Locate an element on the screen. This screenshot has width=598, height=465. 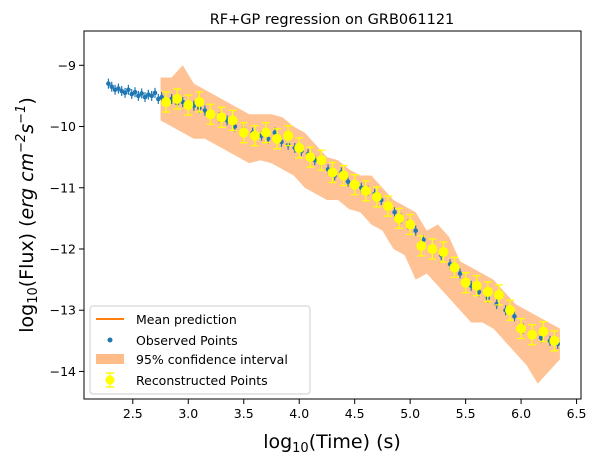
x-tick-label: 4.0 is located at coordinates (299, 413).